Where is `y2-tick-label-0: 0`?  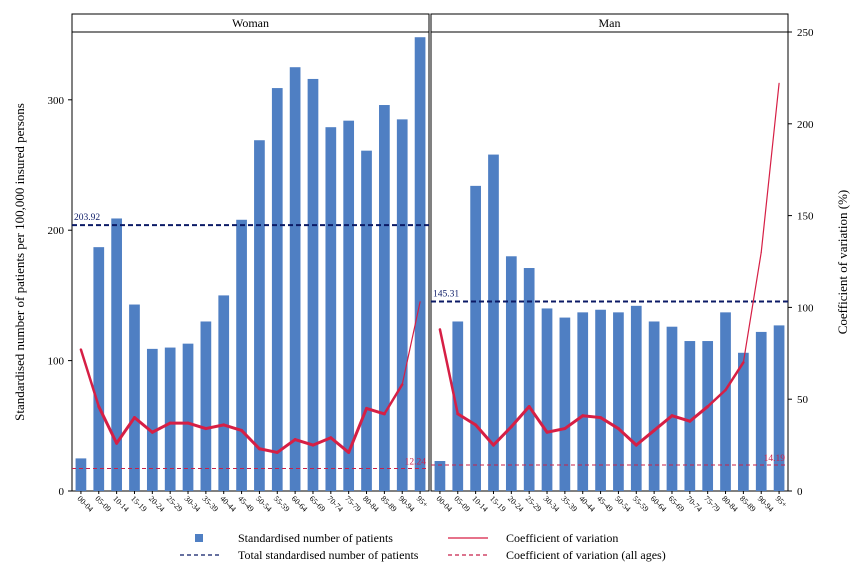 y2-tick-label-0: 0 is located at coordinates (800, 492).